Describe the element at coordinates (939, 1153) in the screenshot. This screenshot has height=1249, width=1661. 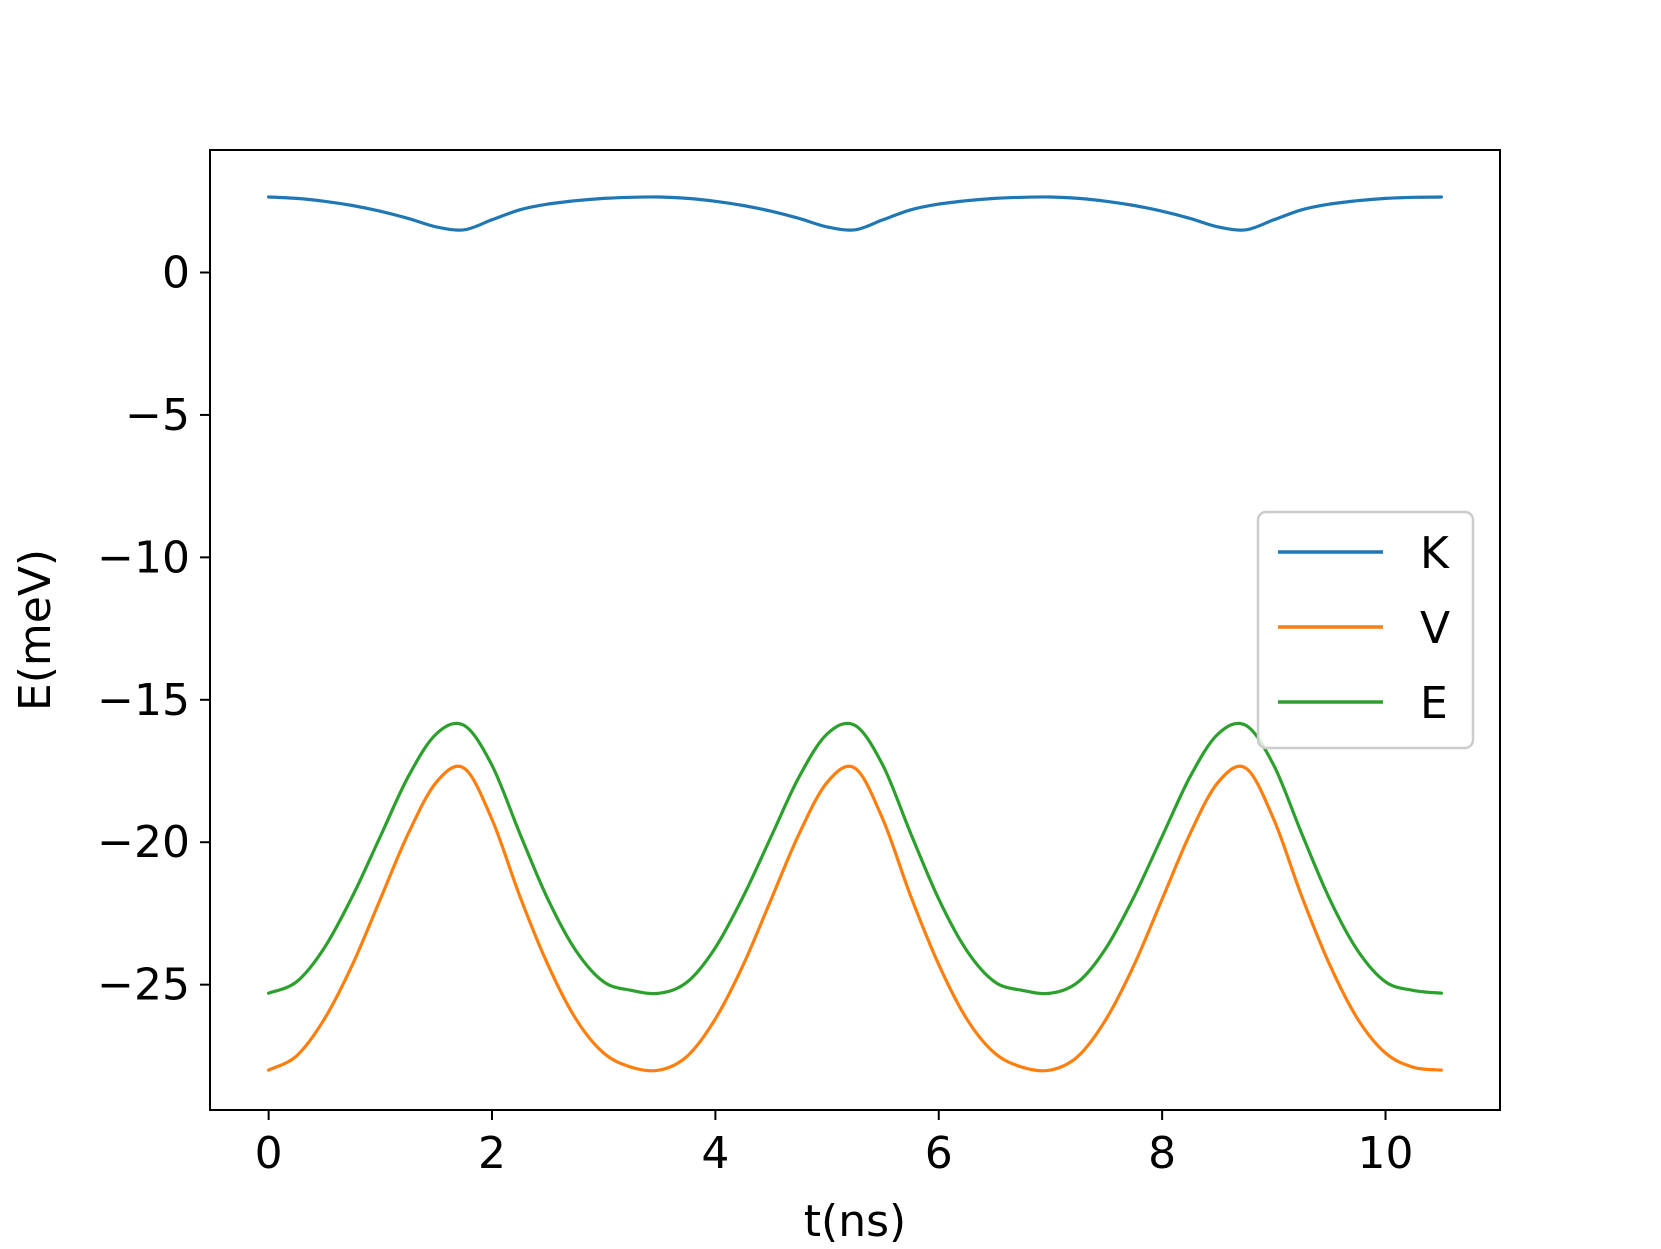
I see `x-tick-label: 6` at that location.